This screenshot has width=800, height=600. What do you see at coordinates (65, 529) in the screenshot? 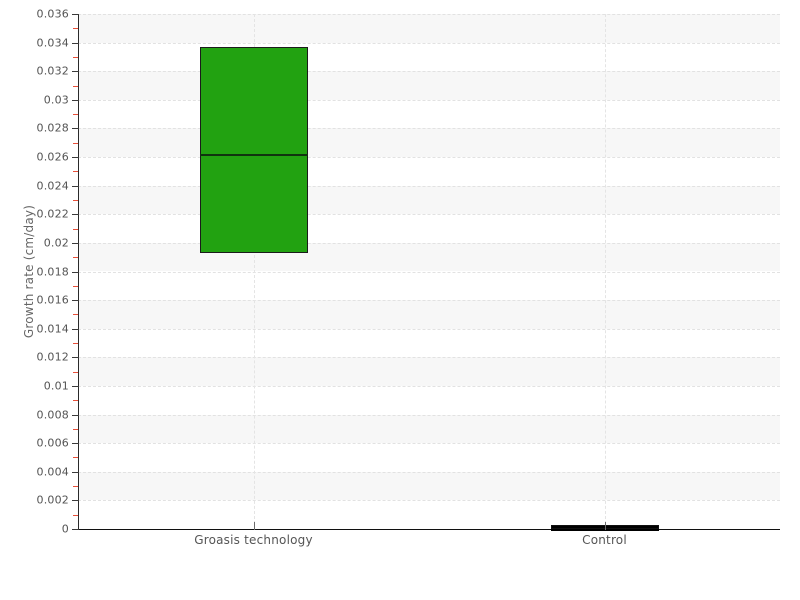
I see `y-tick-label: 0` at bounding box center [65, 529].